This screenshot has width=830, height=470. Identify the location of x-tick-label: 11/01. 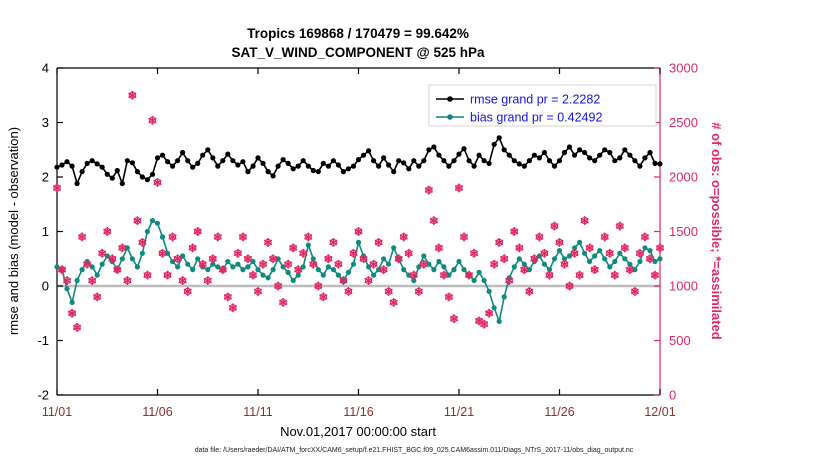
(57, 412).